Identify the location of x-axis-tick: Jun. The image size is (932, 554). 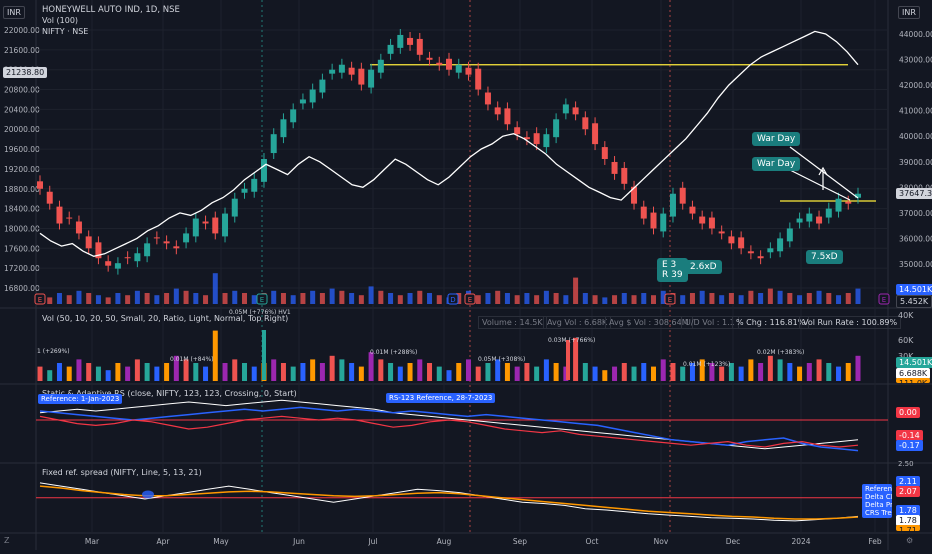
(298, 541).